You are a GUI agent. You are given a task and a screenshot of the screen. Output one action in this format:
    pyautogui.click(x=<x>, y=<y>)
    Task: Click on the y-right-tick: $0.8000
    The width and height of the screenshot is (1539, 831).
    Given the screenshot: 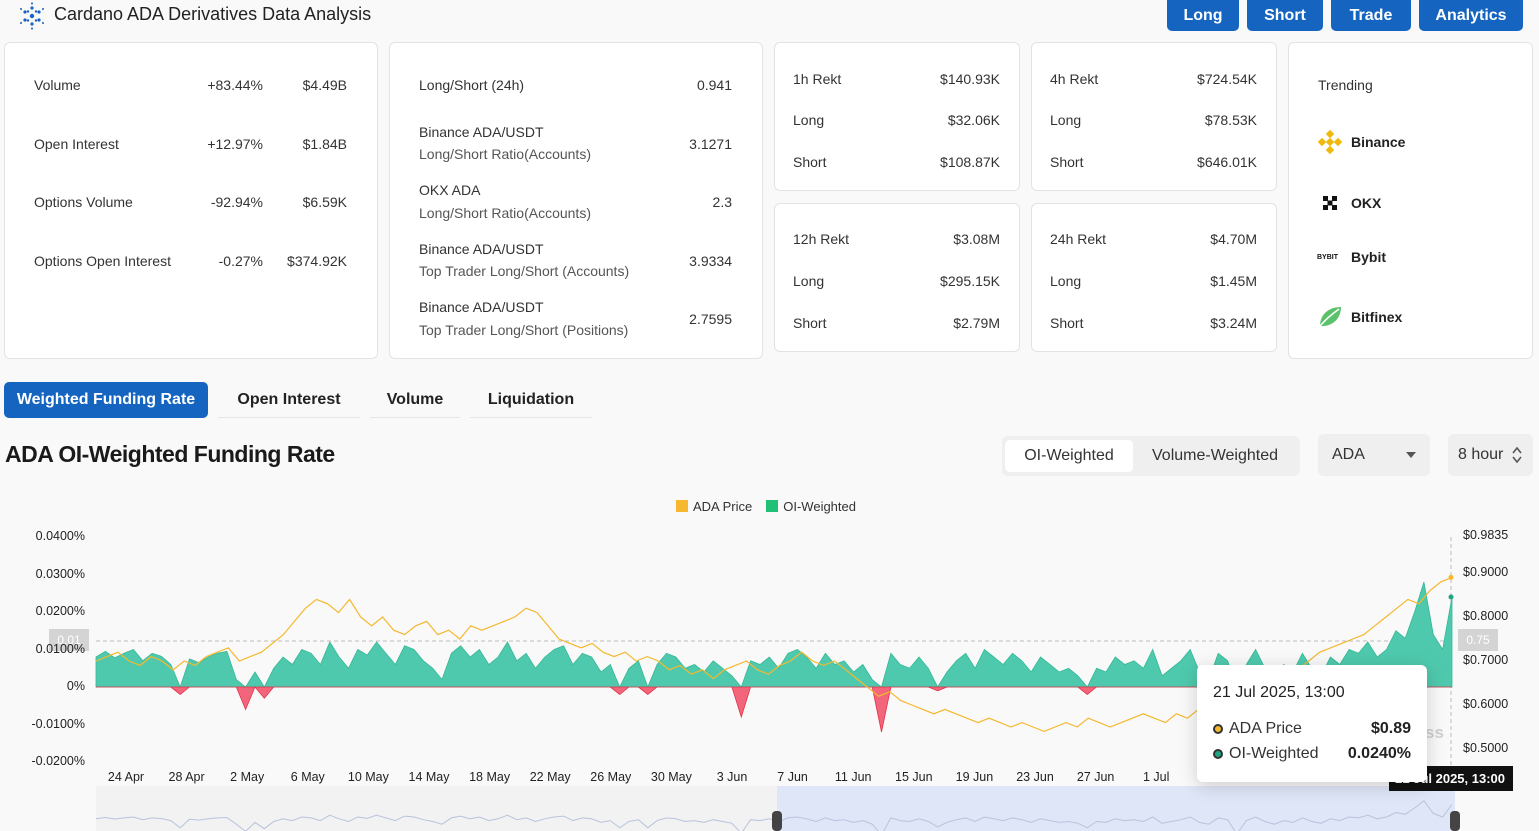 What is the action you would take?
    pyautogui.click(x=1486, y=616)
    